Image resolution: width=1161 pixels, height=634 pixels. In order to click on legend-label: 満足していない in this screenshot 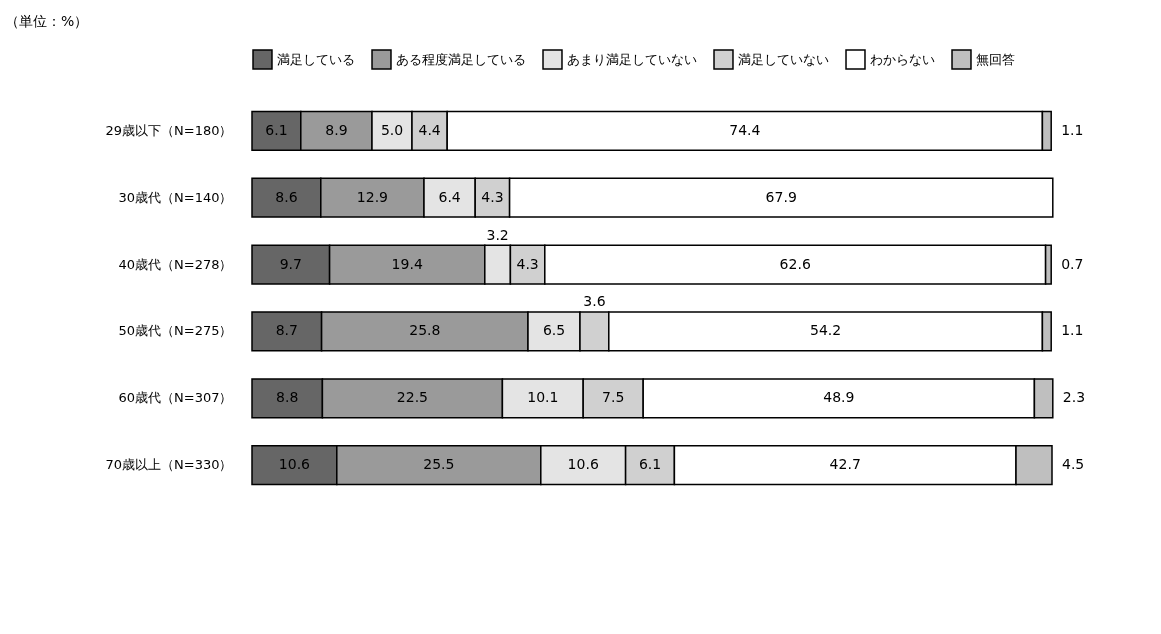, I will do `click(783, 59)`.